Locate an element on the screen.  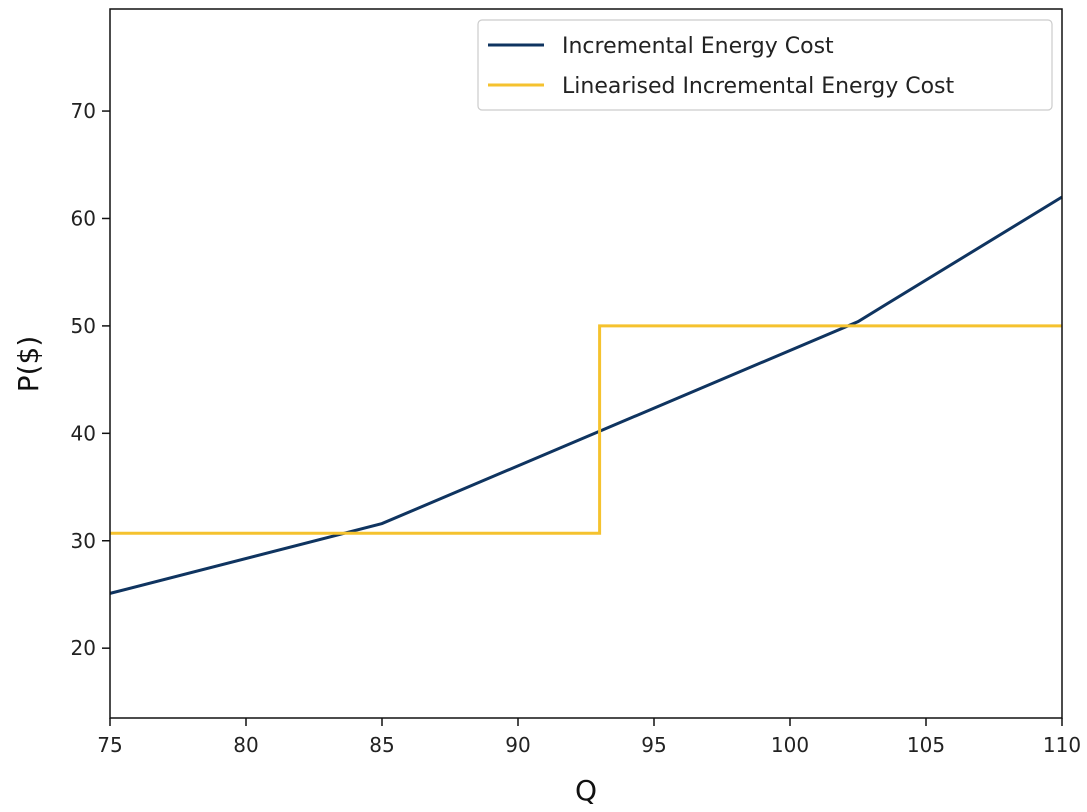
x-axis-label: Q is located at coordinates (586, 790).